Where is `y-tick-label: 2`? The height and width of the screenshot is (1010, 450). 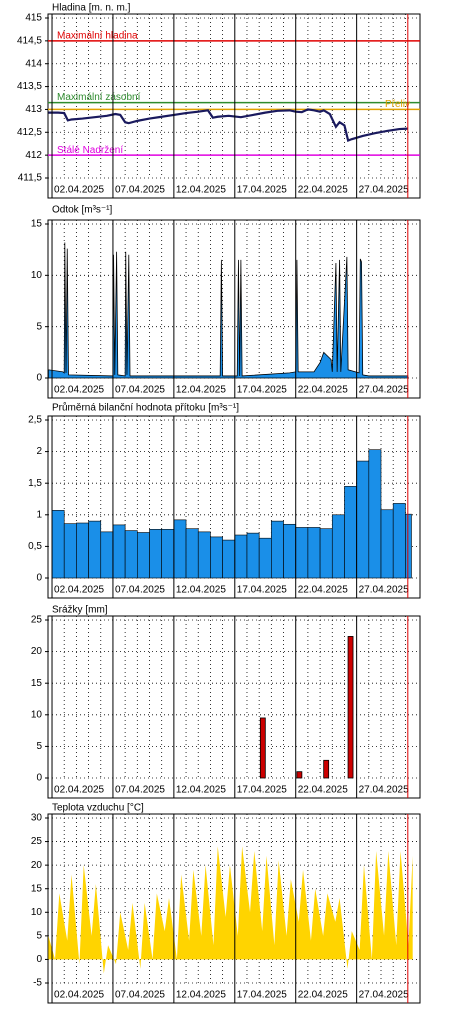 y-tick-label: 2 is located at coordinates (39, 451).